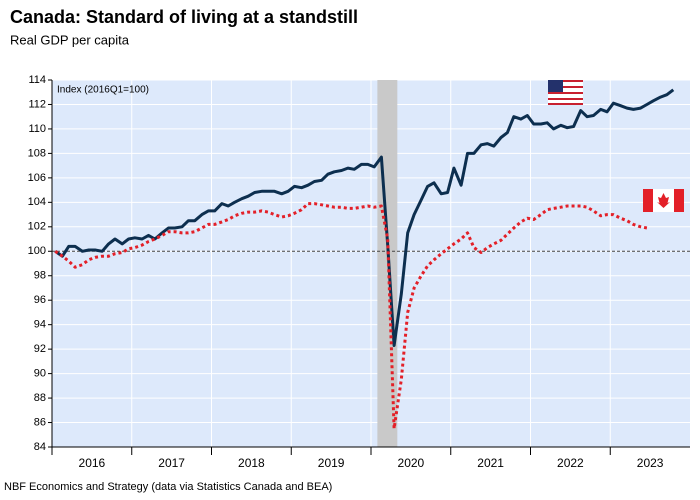 This screenshot has height=500, width=700. What do you see at coordinates (40, 276) in the screenshot?
I see `y-tick-label: 98` at bounding box center [40, 276].